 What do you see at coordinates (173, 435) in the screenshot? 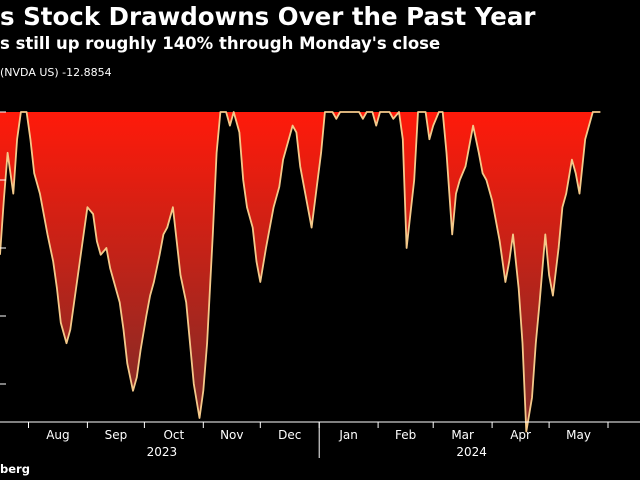
I see `x-tick-label: Oct` at bounding box center [173, 435].